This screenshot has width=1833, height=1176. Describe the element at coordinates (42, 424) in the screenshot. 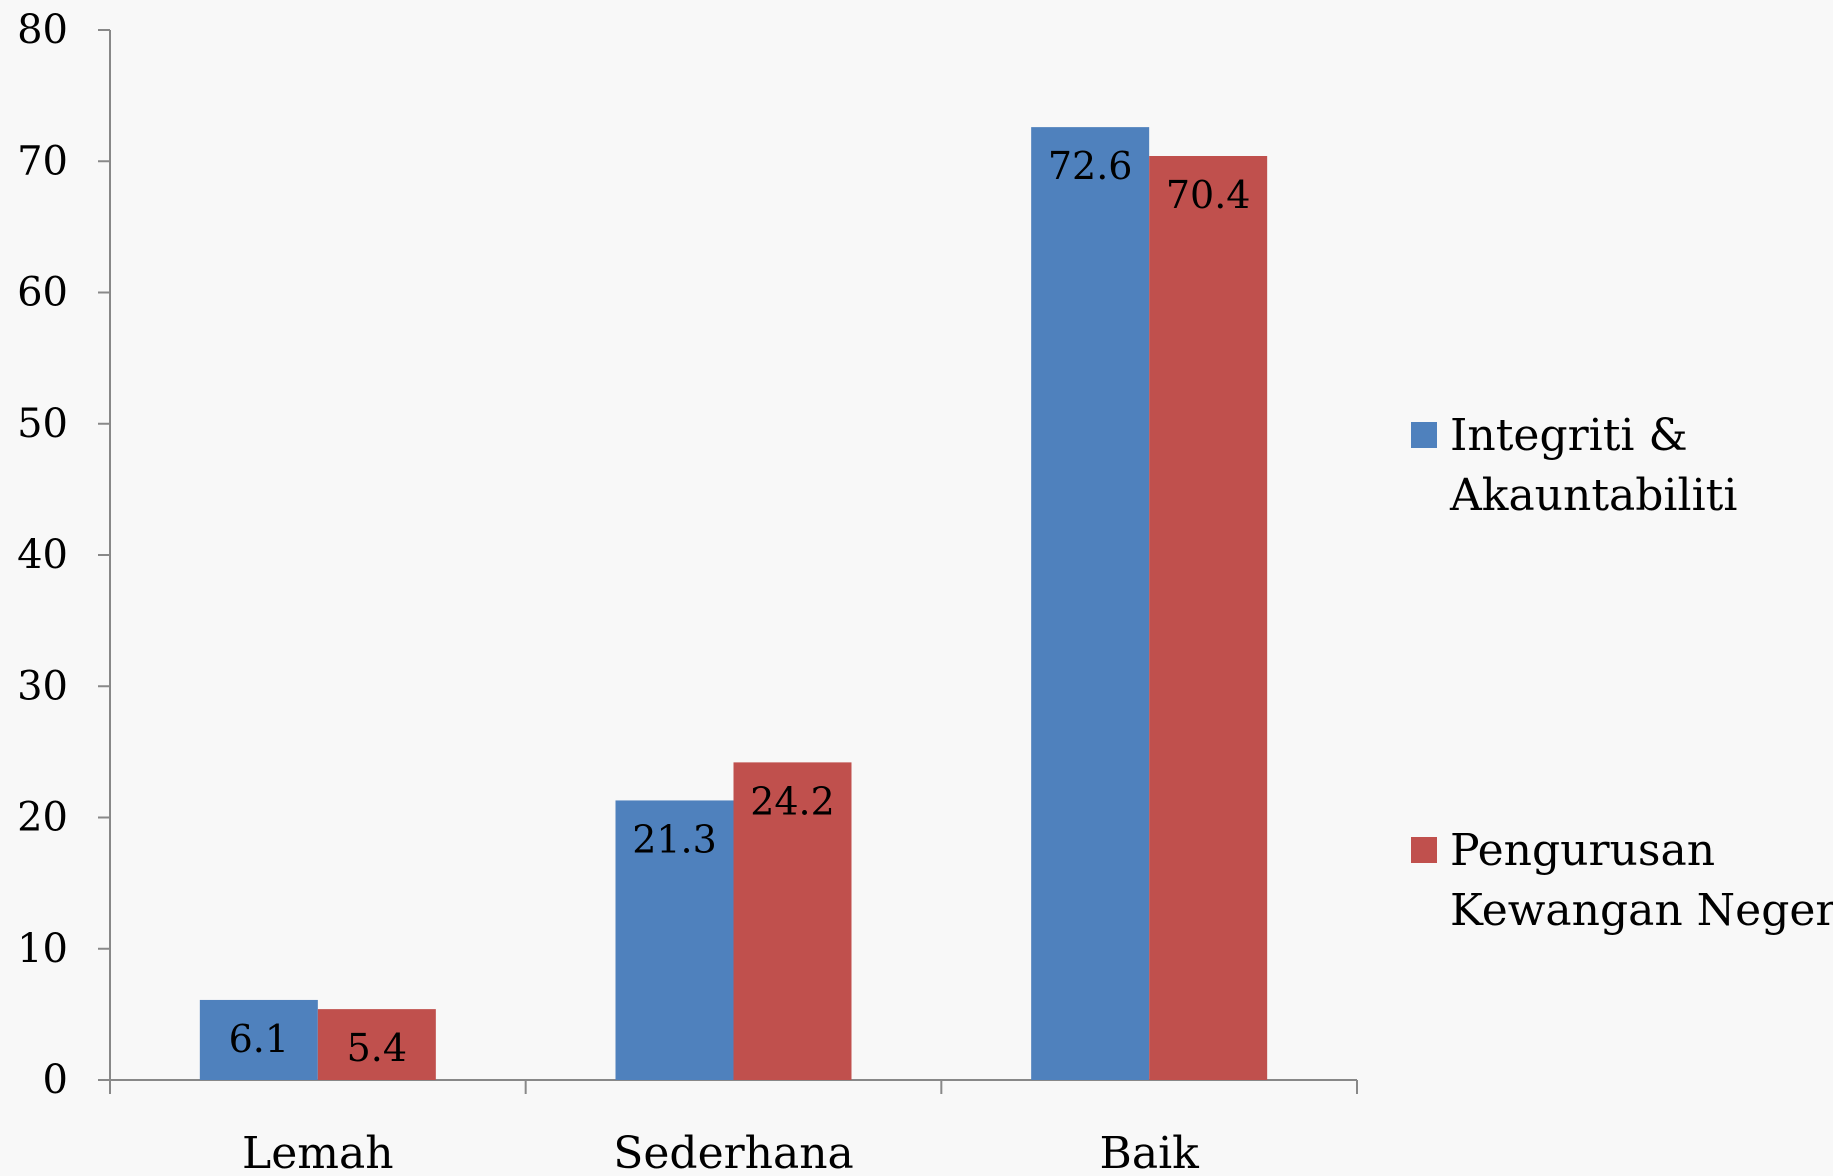

I see `y-tick-label: 50` at that location.